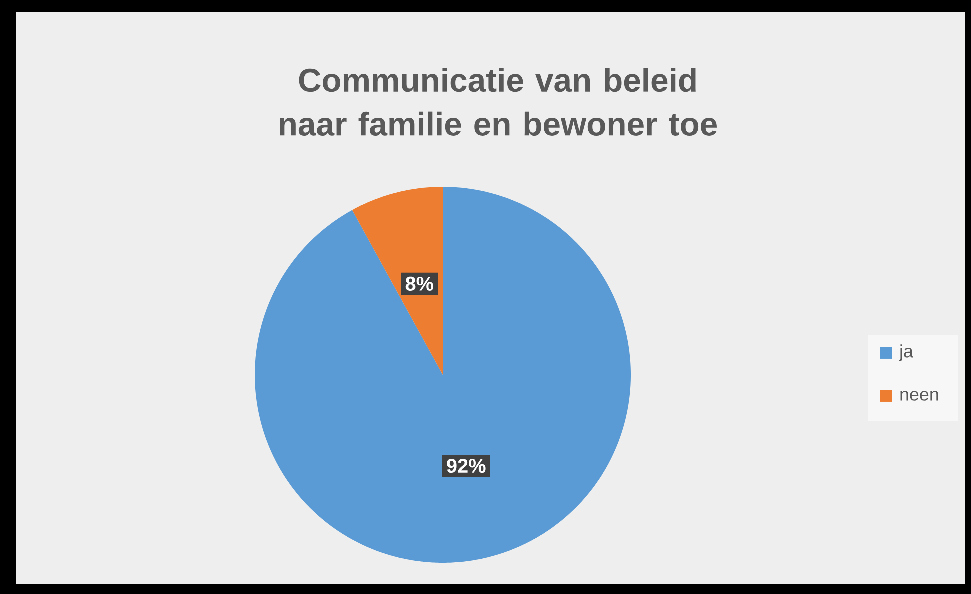 This screenshot has height=594, width=971. Describe the element at coordinates (919, 396) in the screenshot. I see `legend-label: neen` at that location.